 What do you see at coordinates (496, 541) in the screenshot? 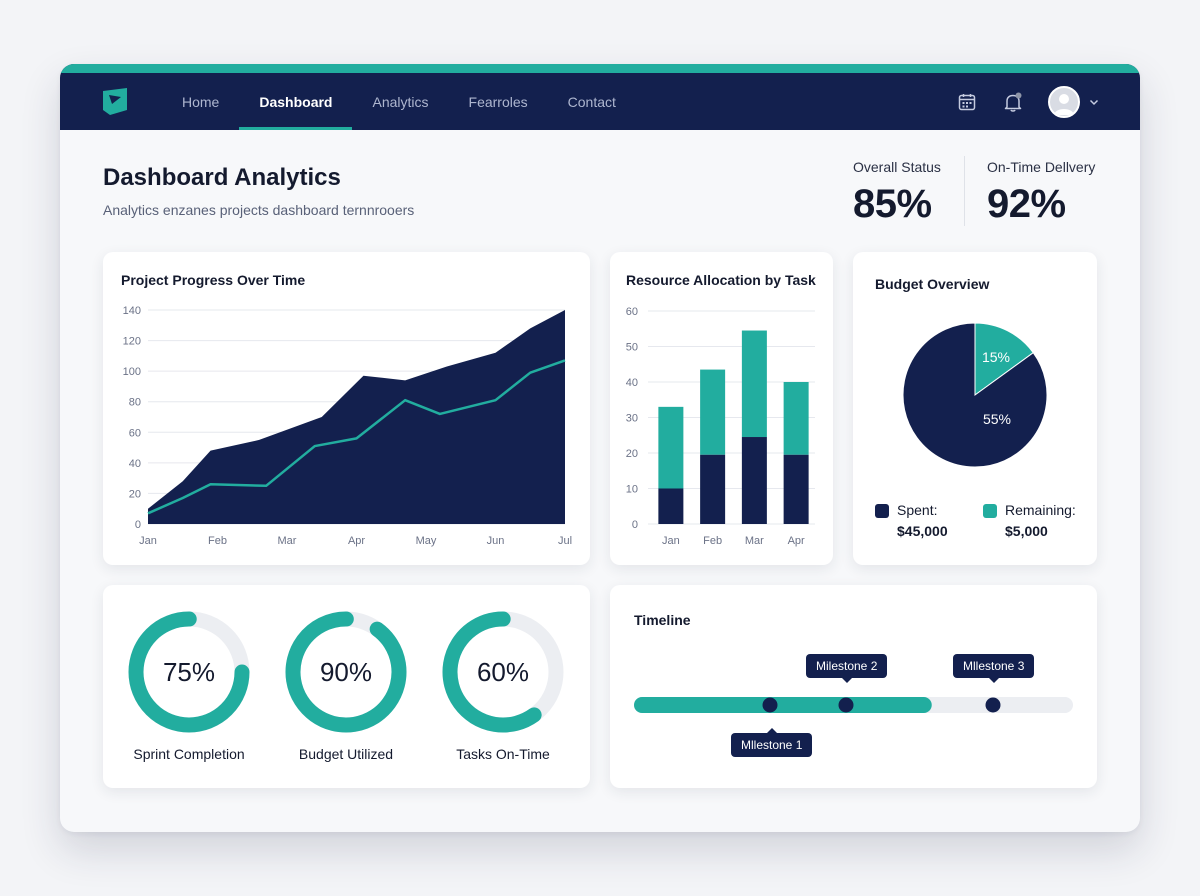
I see `x-tick-label: Jun` at bounding box center [496, 541].